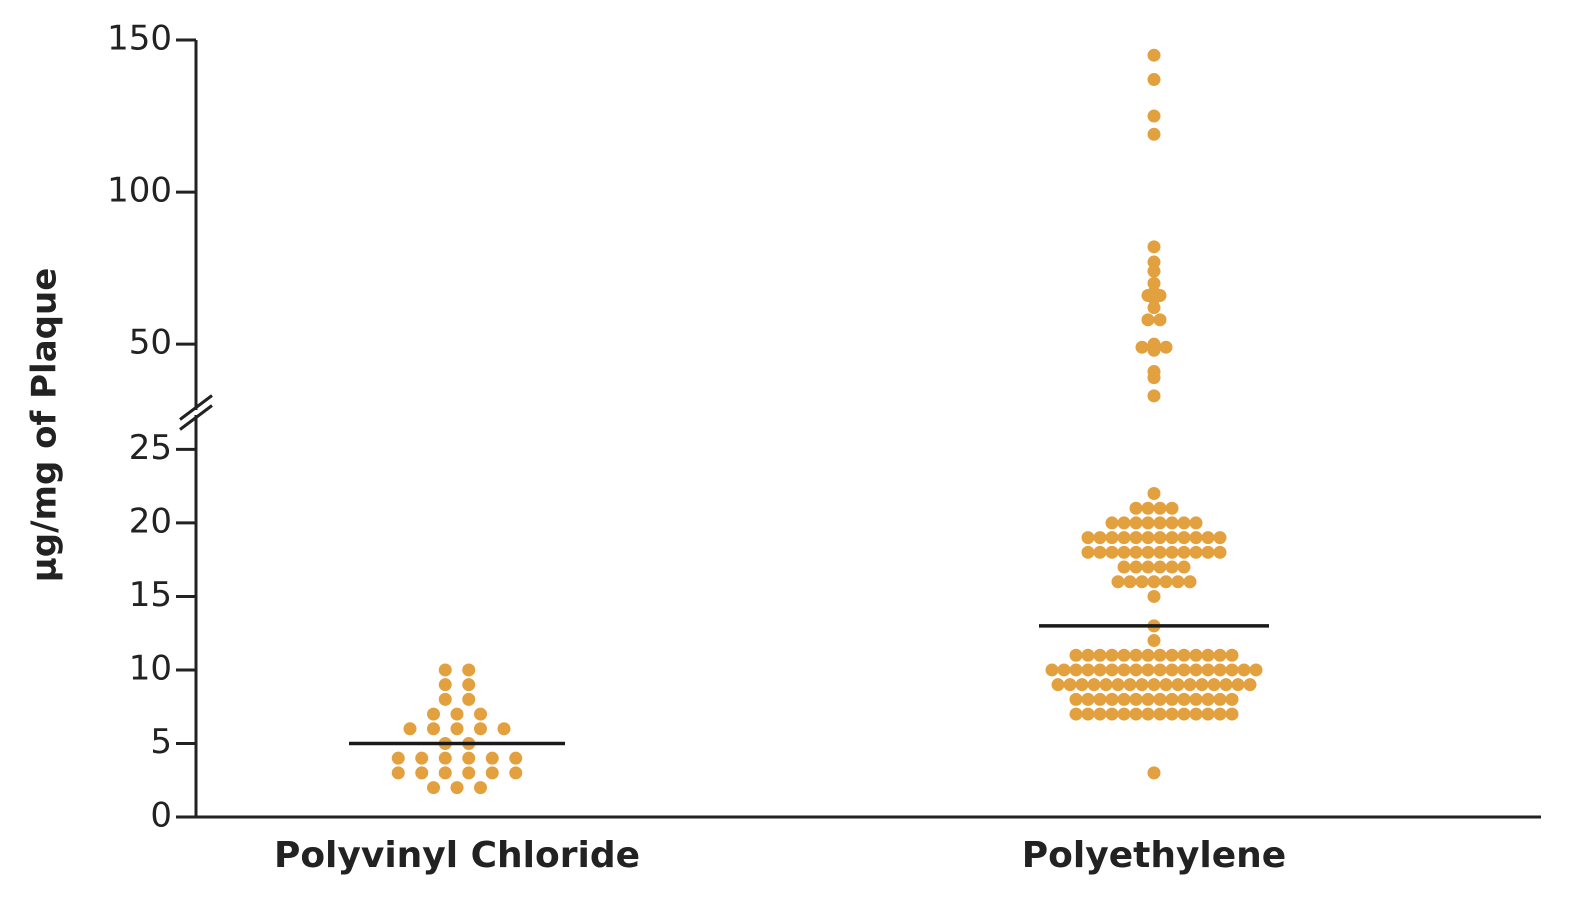  What do you see at coordinates (457, 855) in the screenshot?
I see `x-tick-label: Polyvinyl Chloride` at bounding box center [457, 855].